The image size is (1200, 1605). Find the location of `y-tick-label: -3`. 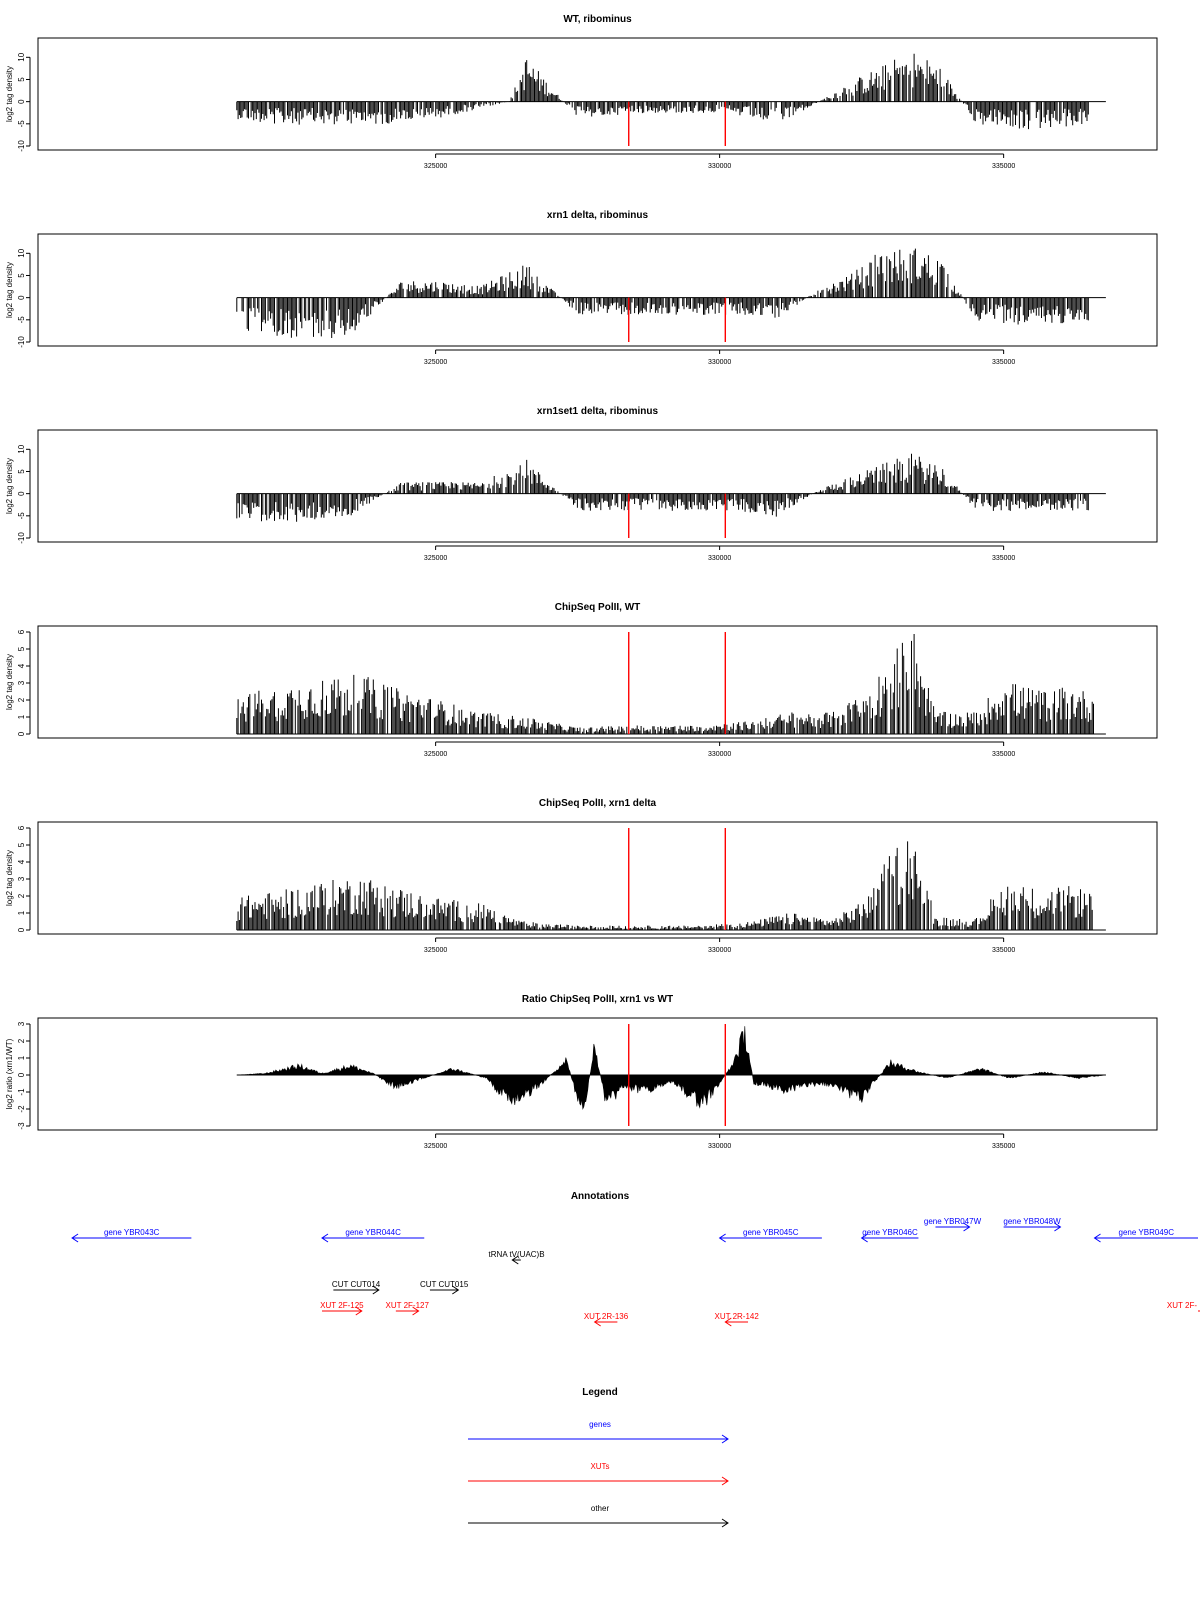

y-tick-label: -3 is located at coordinates (21, 1126).